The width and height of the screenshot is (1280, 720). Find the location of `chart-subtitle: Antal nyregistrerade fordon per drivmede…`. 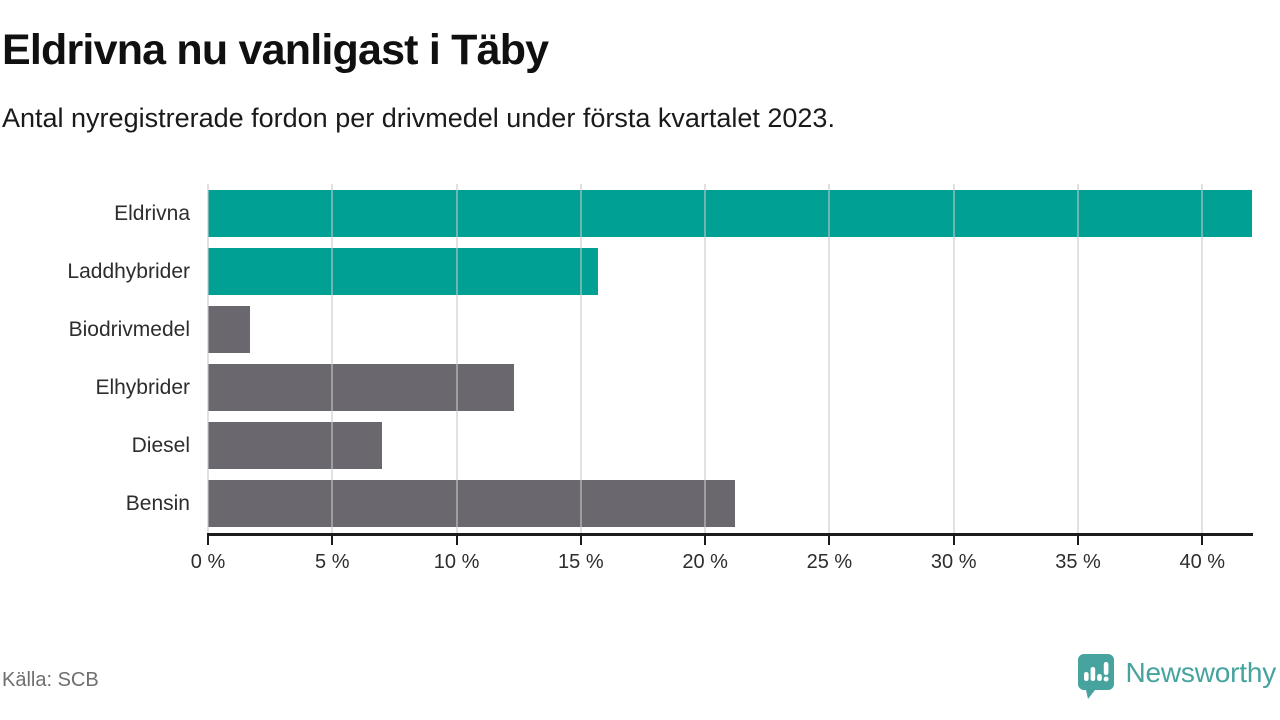

chart-subtitle: Antal nyregistrerade fordon per drivmede… is located at coordinates (418, 118).